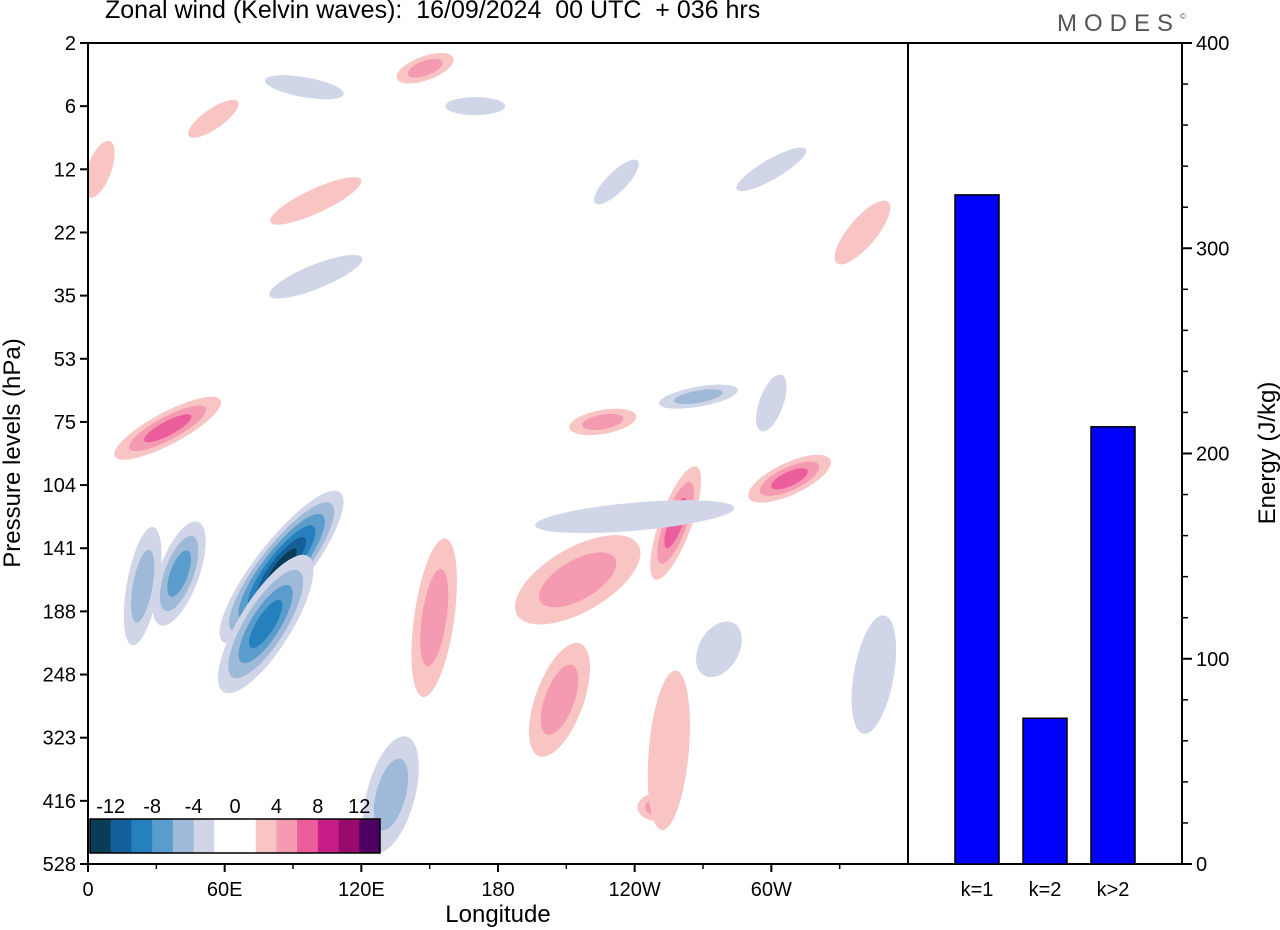 Image resolution: width=1280 pixels, height=930 pixels. Describe the element at coordinates (497, 914) in the screenshot. I see `x-axis-title: Longitude` at that location.